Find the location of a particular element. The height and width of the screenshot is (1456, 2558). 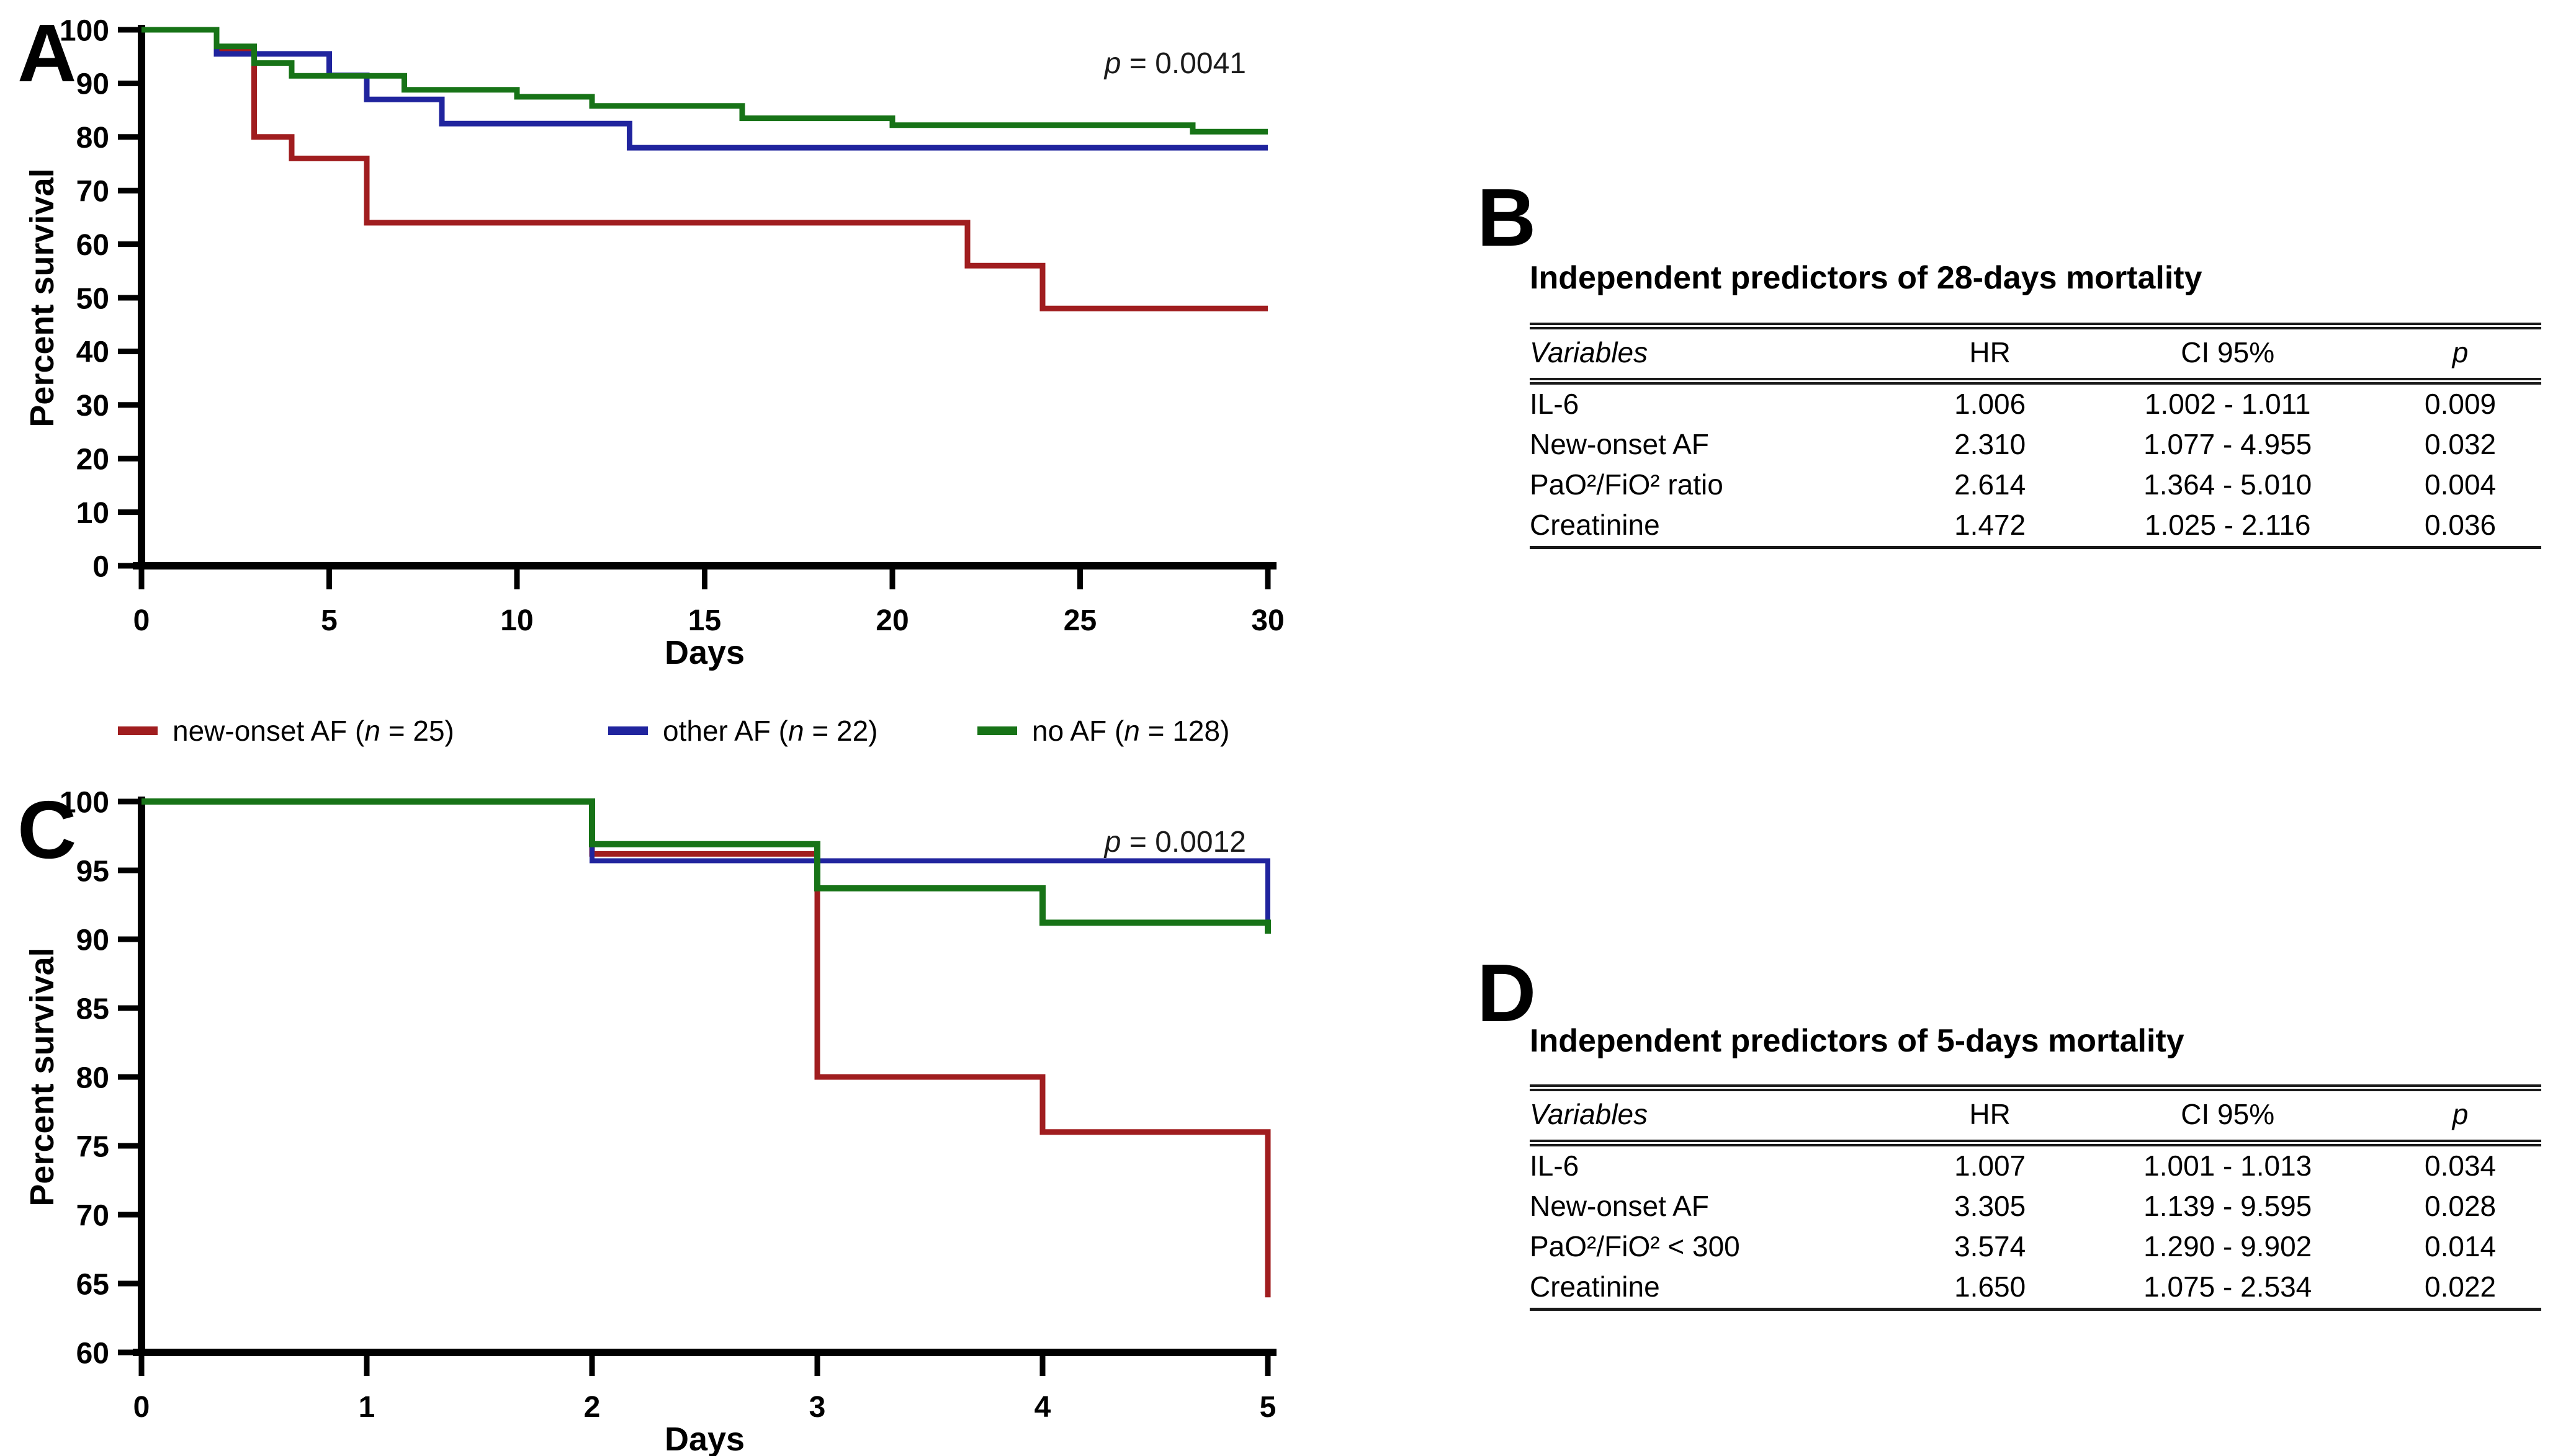

legend-label: other AF (n = 22) is located at coordinates (770, 731).